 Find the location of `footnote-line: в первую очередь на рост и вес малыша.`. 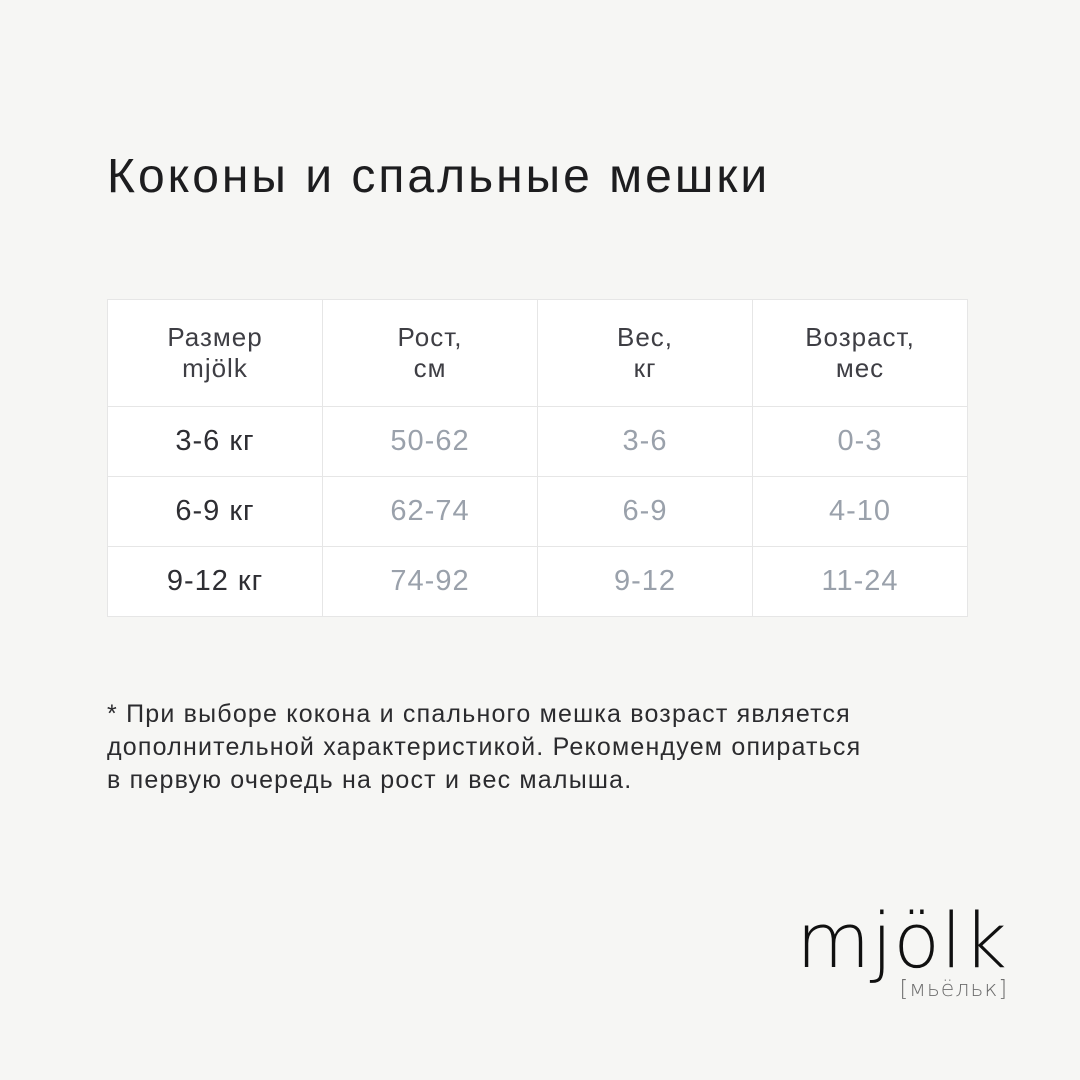

footnote-line: в первую очередь на рост и вес малыша. is located at coordinates (370, 780).